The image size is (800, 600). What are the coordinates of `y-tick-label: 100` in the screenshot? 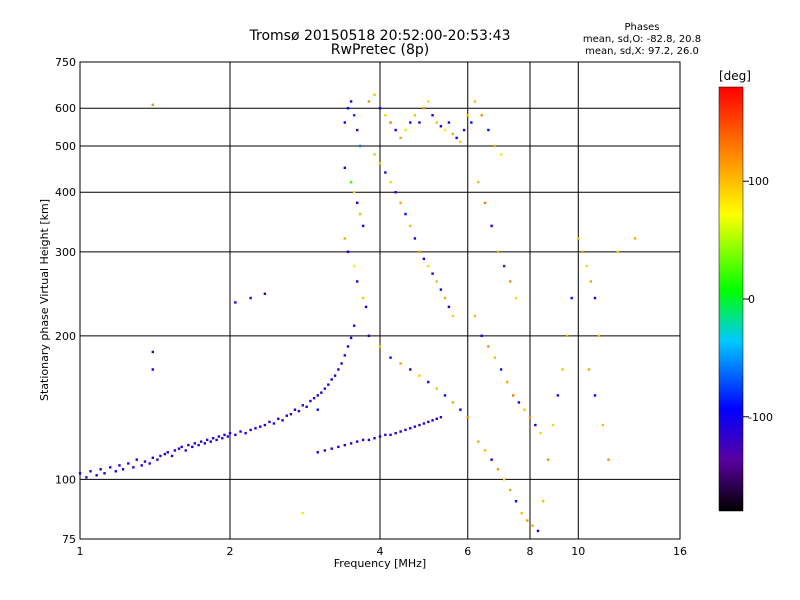 It's located at (65, 479).